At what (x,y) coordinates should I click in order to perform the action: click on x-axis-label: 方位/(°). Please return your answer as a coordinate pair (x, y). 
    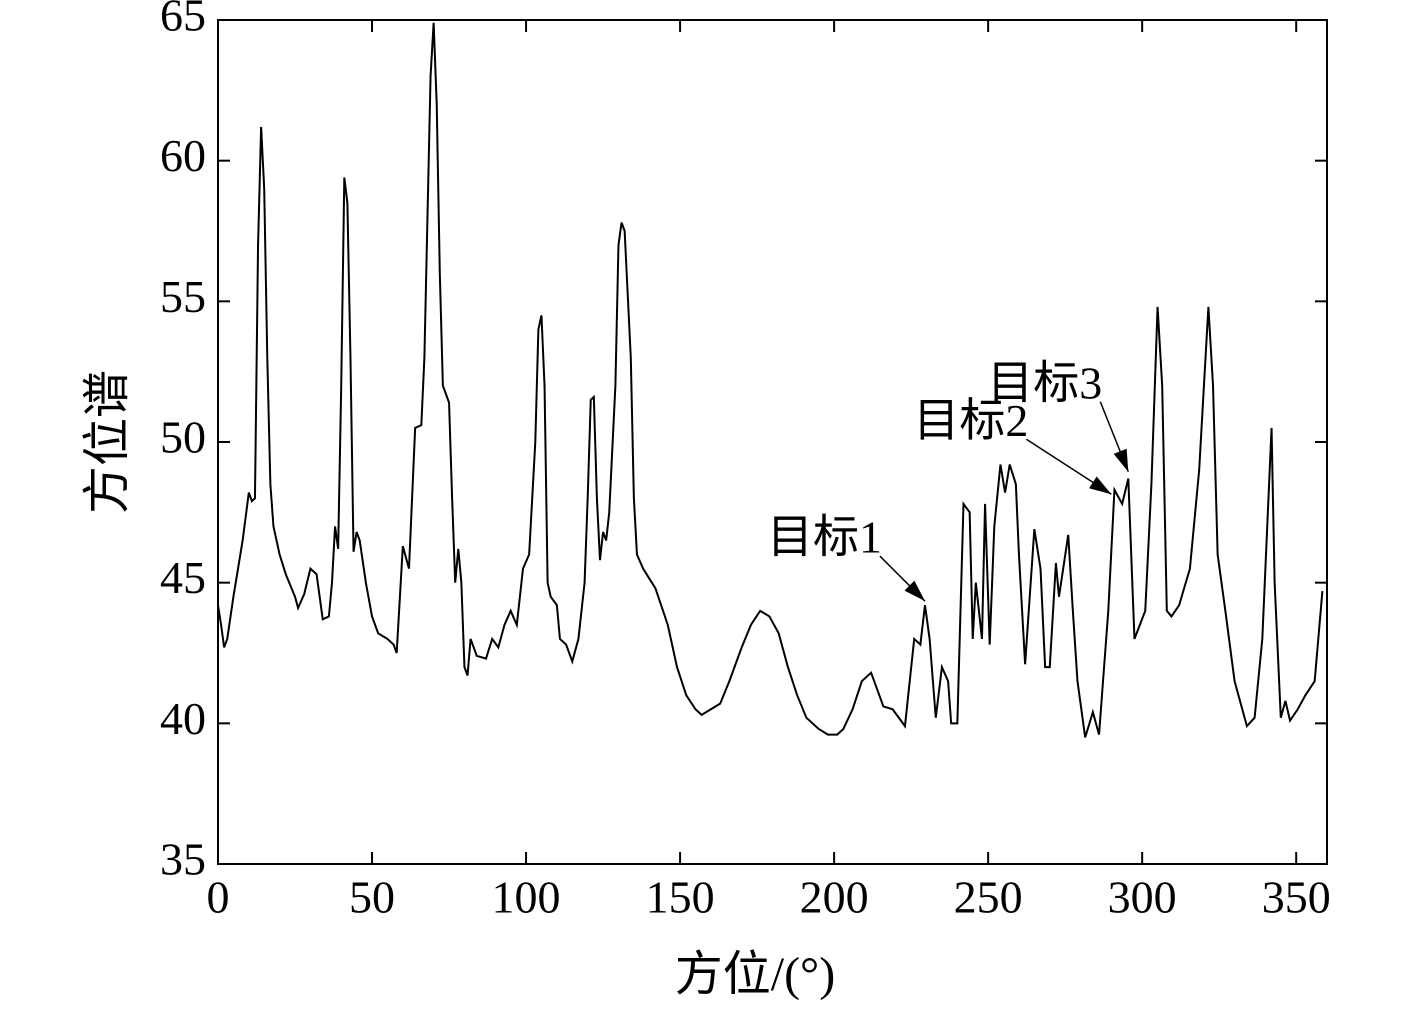
    Looking at the image, I should click on (755, 974).